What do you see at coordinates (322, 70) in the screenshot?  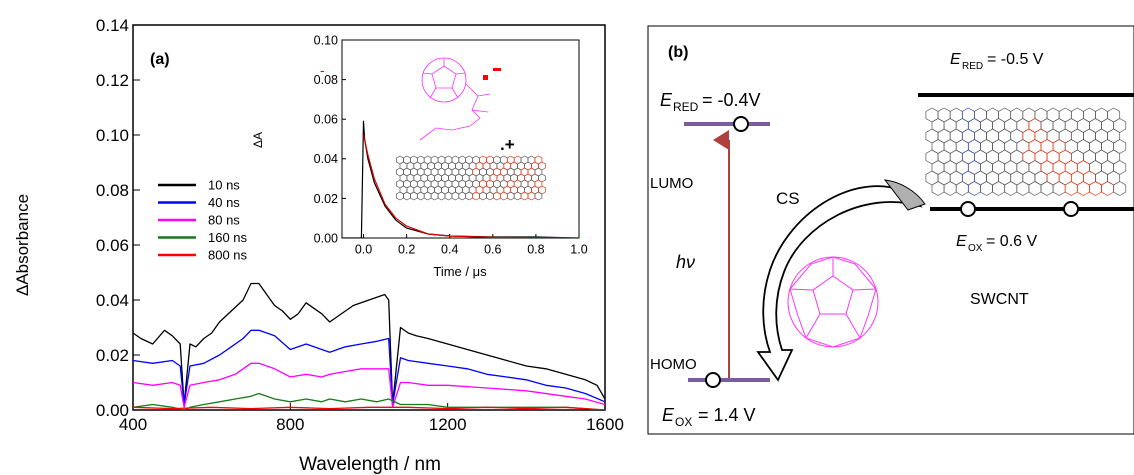 I see `inset-red-dash: -` at bounding box center [322, 70].